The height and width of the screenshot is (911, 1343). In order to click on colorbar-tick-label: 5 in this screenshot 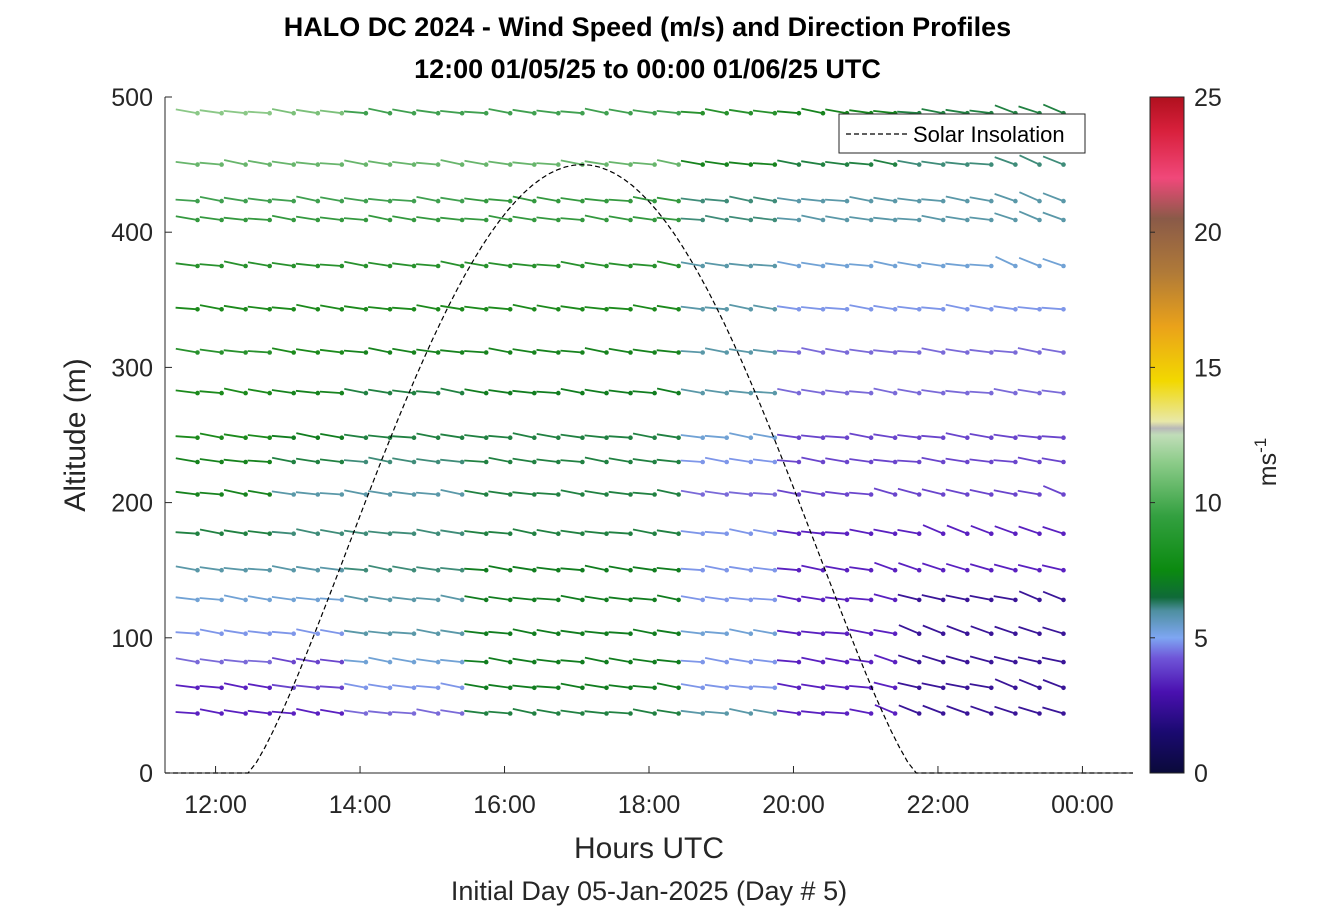, I will do `click(1201, 639)`.